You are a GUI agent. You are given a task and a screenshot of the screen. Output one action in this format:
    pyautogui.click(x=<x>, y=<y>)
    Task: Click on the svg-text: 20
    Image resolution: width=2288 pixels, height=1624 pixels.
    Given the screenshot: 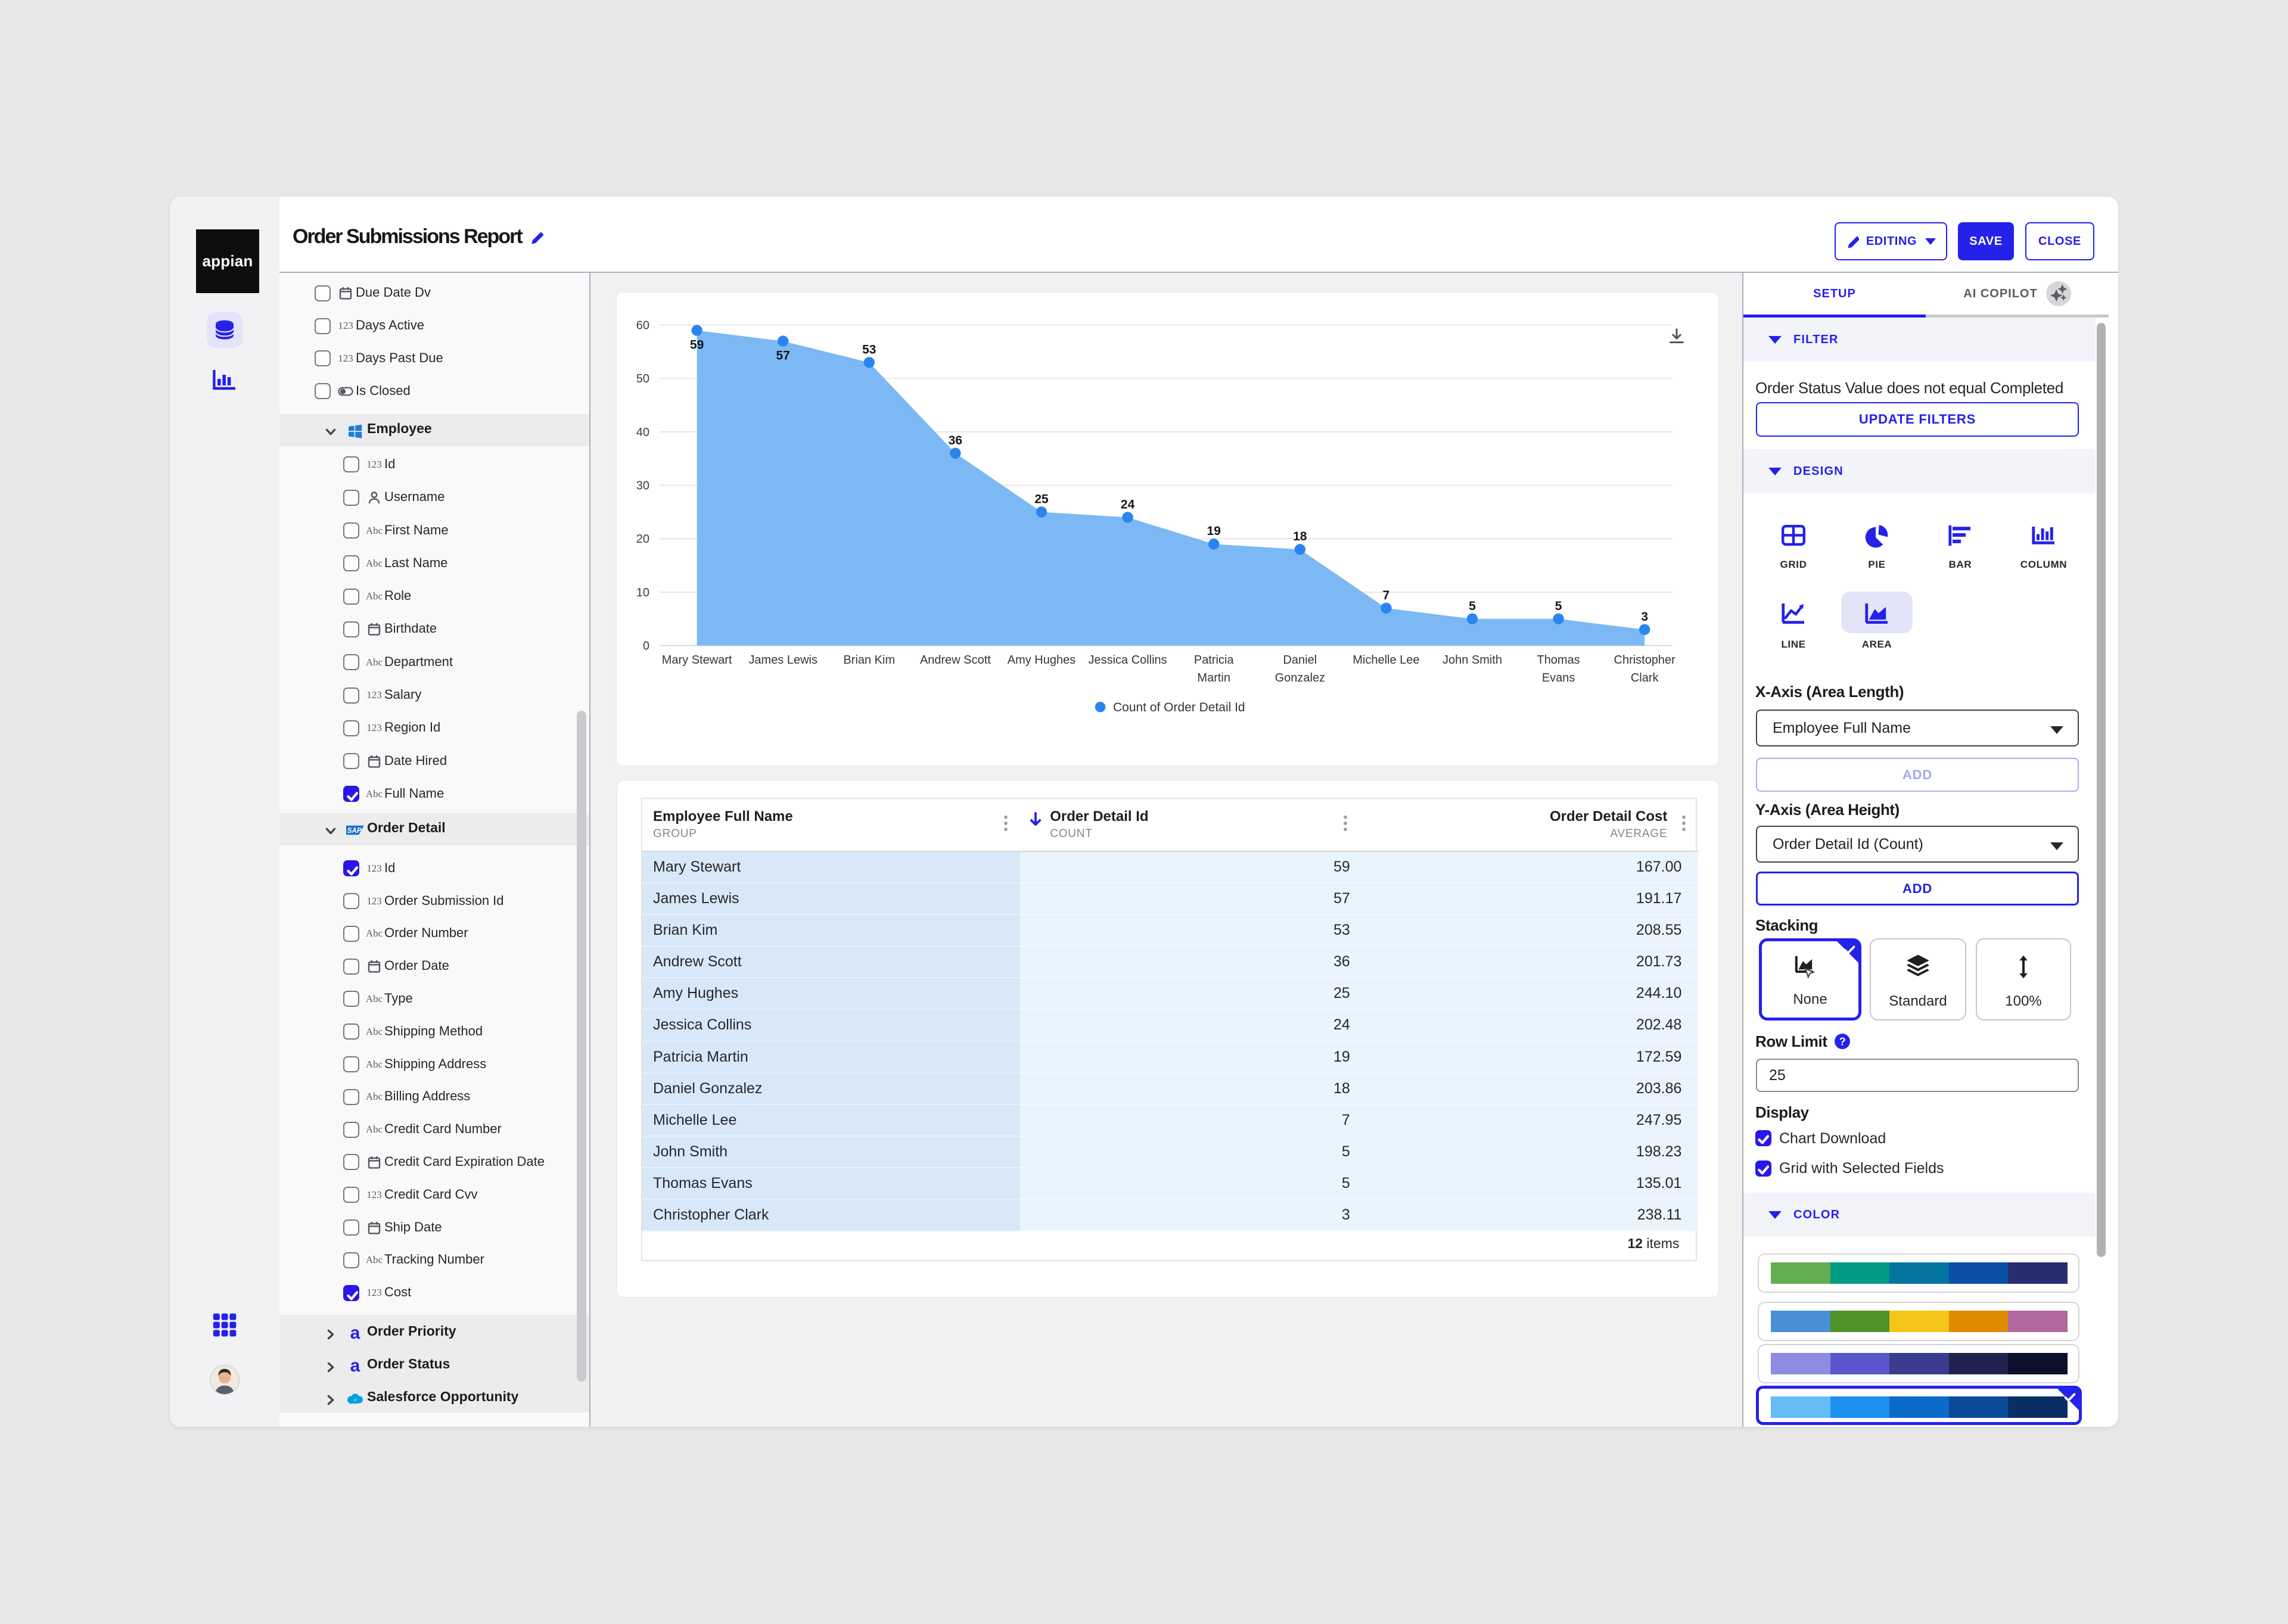 What is the action you would take?
    pyautogui.click(x=642, y=539)
    